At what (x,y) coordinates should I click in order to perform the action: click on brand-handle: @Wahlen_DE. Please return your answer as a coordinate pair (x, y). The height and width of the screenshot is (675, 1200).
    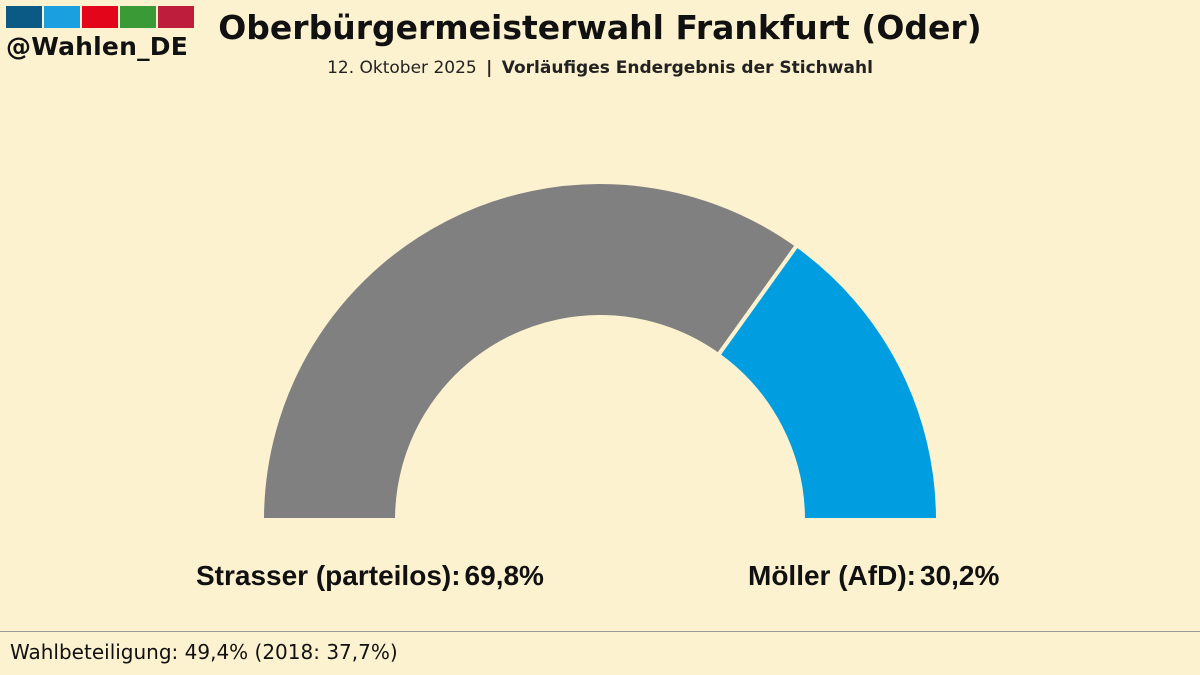
    Looking at the image, I should click on (97, 46).